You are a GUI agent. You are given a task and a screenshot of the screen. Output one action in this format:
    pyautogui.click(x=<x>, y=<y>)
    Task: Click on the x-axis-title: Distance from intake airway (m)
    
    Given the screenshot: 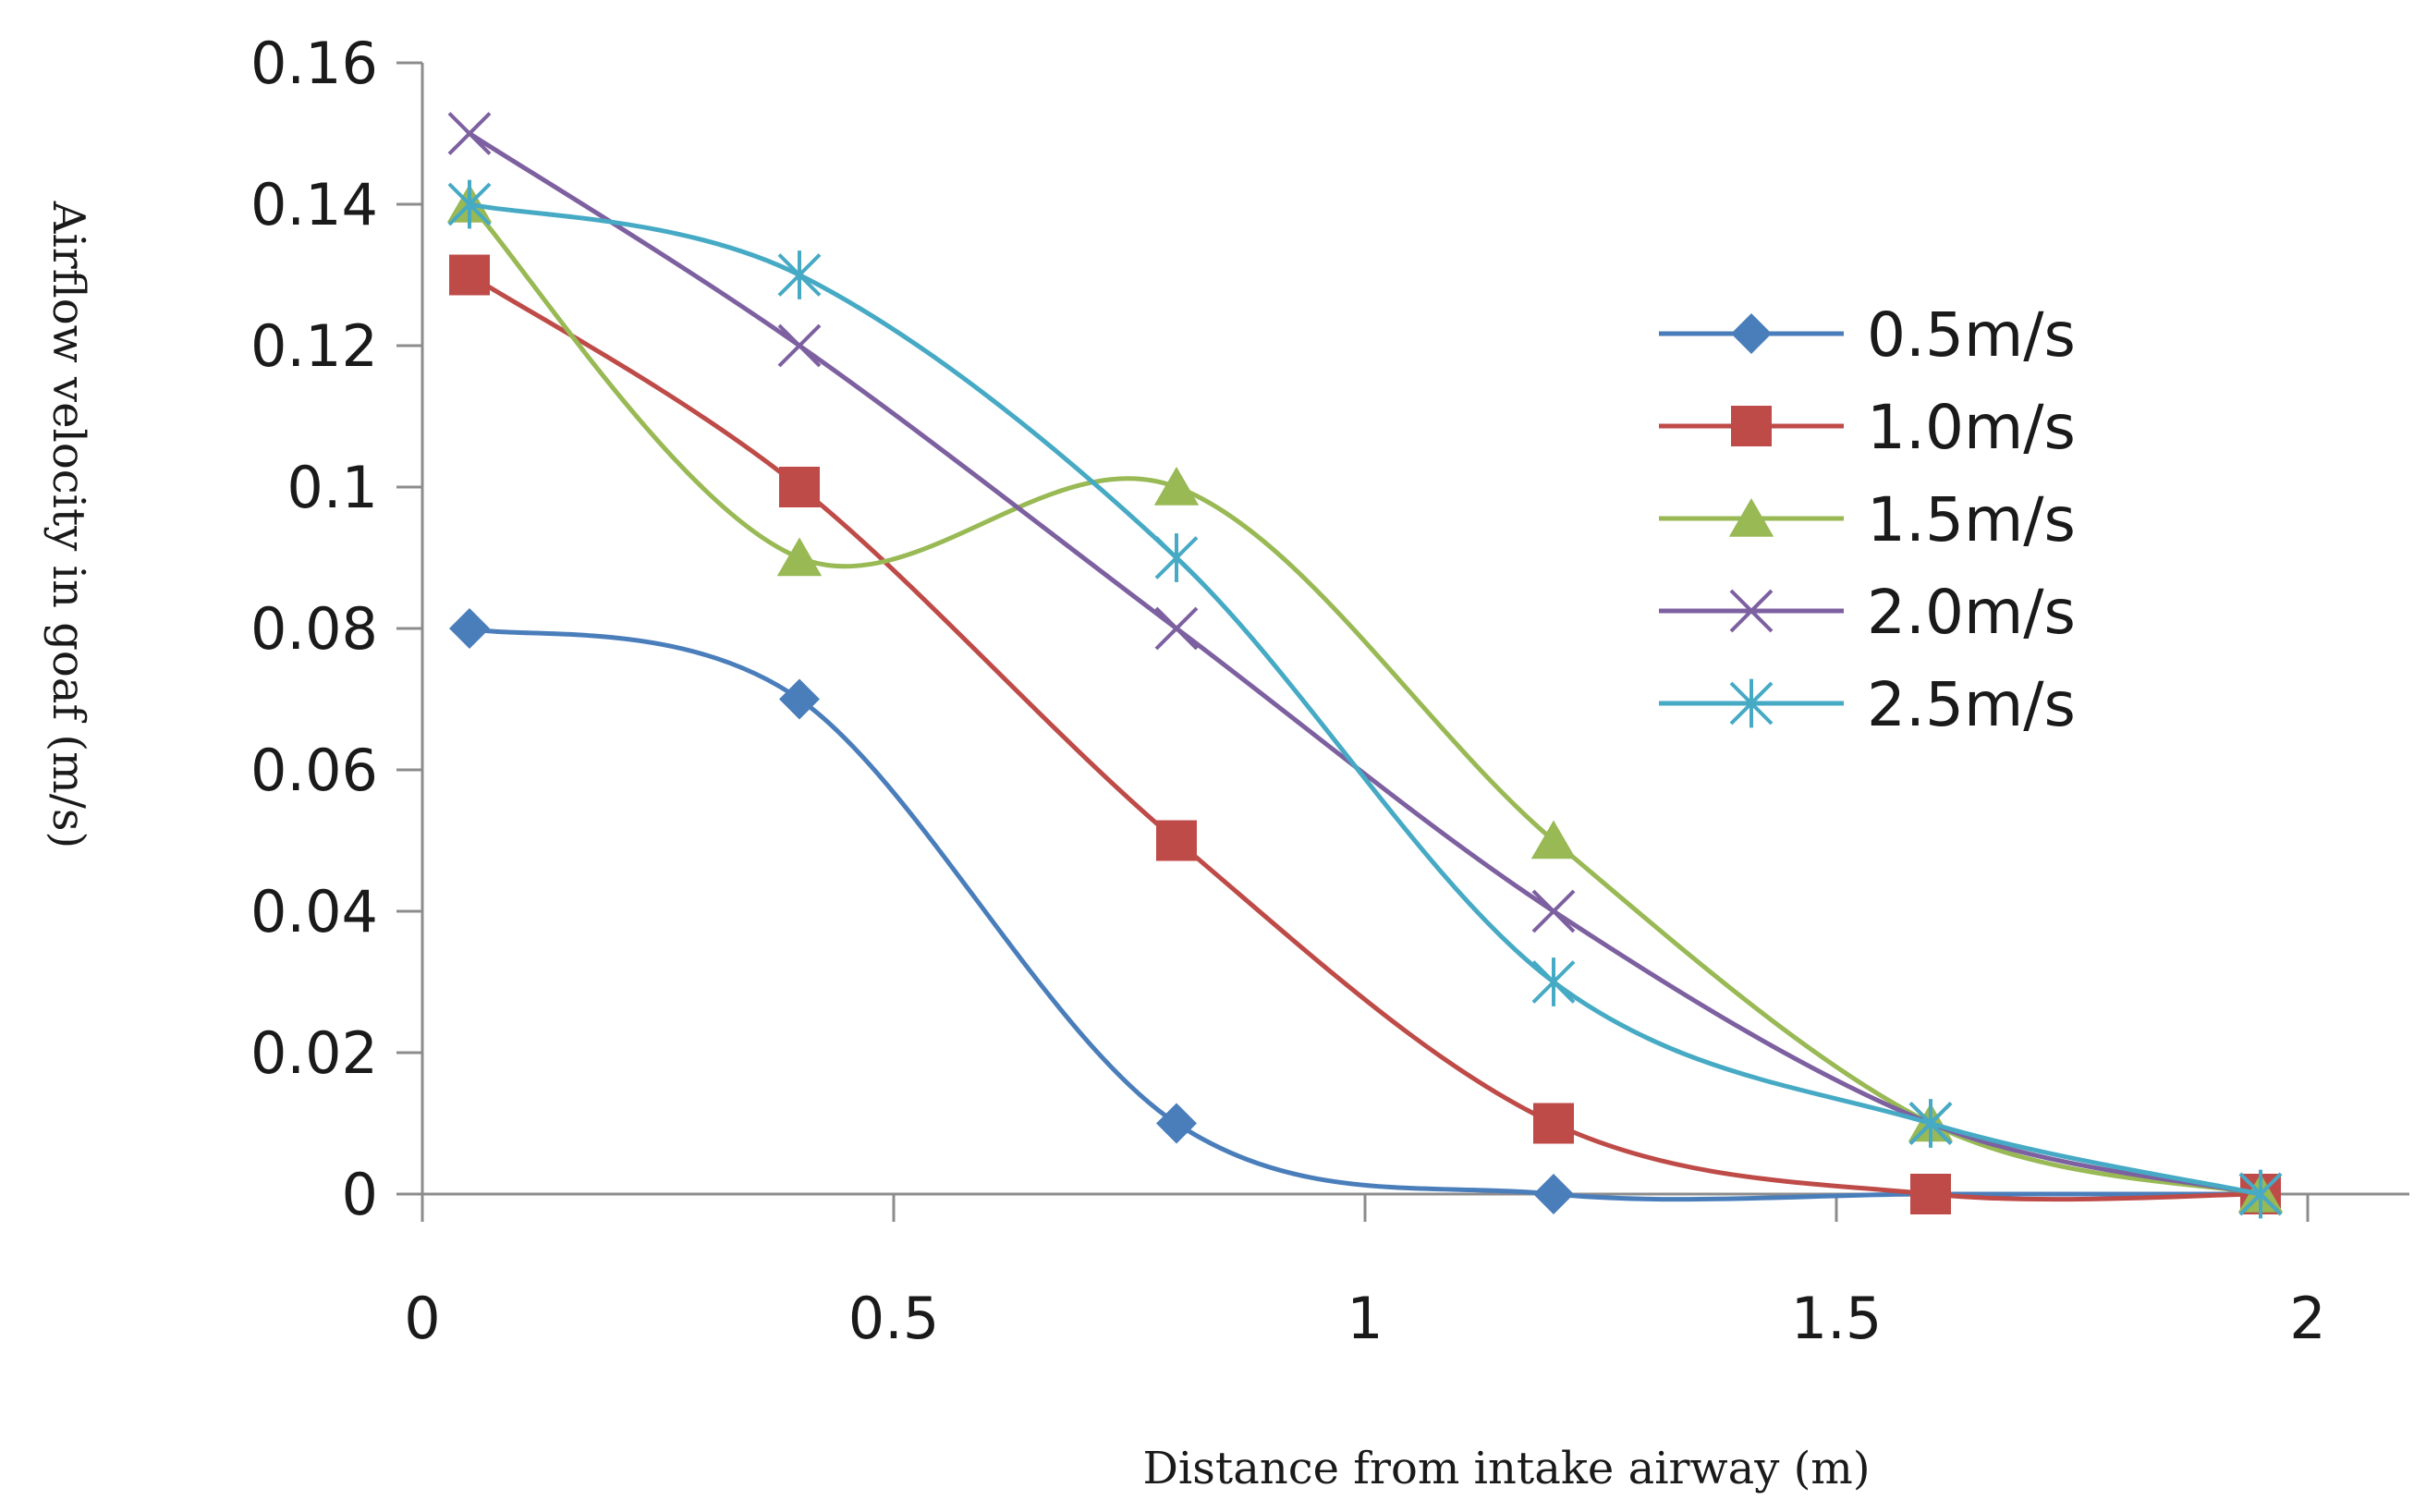 What is the action you would take?
    pyautogui.click(x=1506, y=1469)
    